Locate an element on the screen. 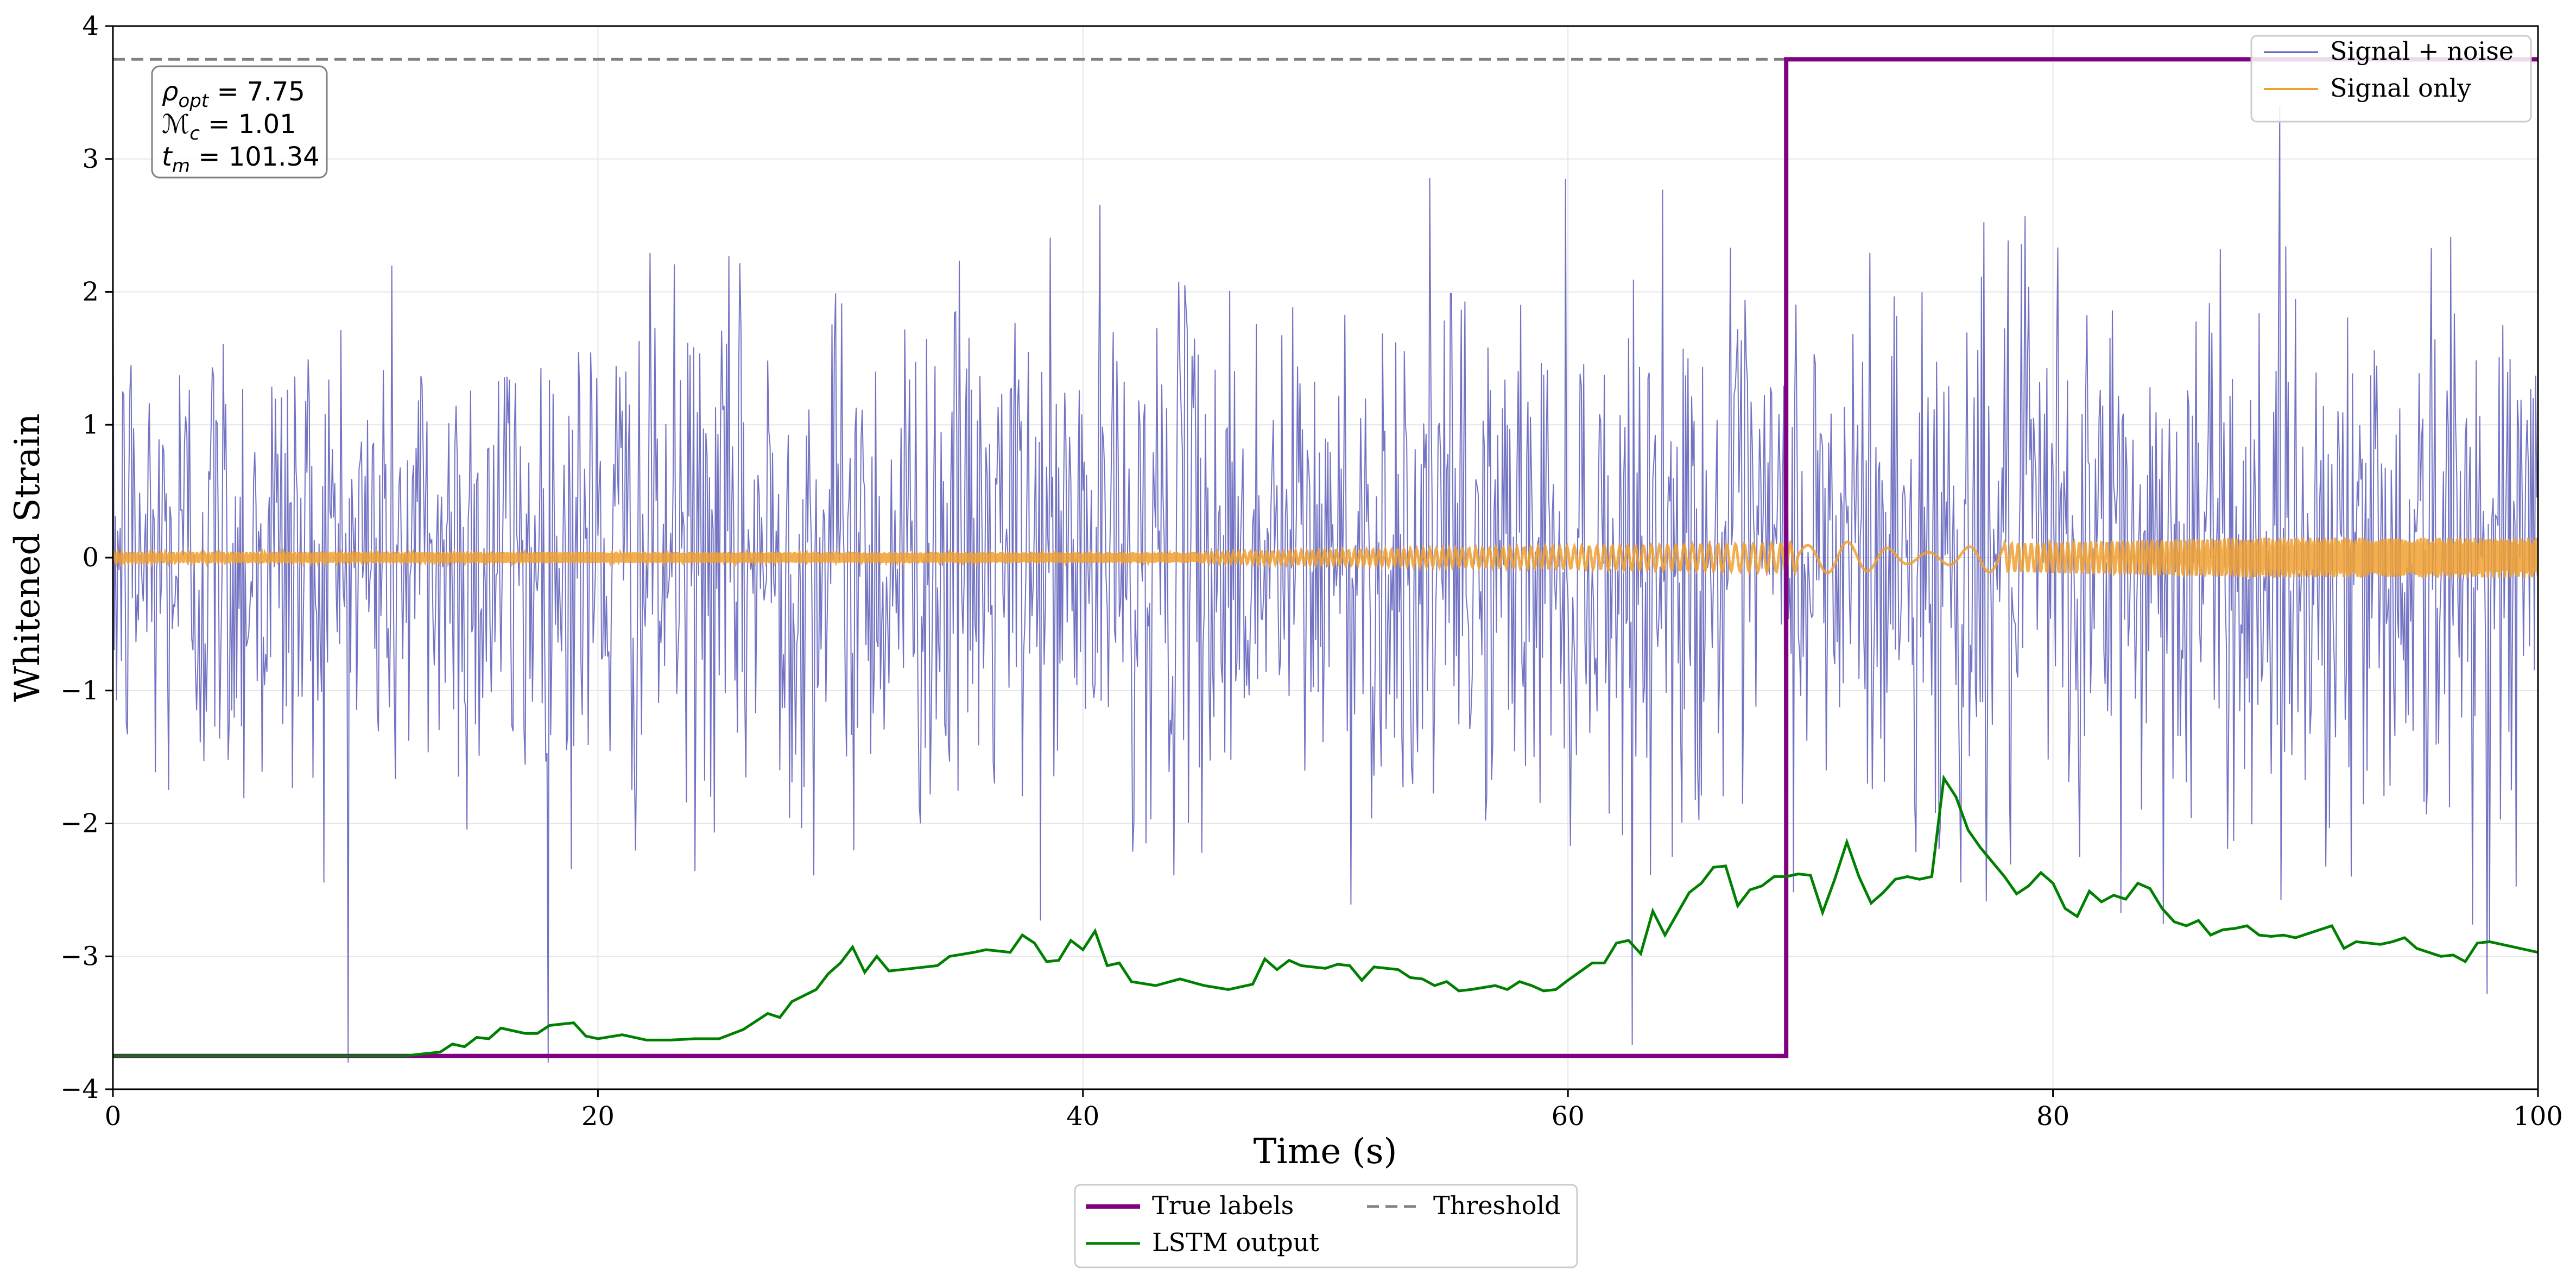 This screenshot has width=2576, height=1282. legend-bottom: True labels LSTM output Threshold is located at coordinates (1326, 1226).